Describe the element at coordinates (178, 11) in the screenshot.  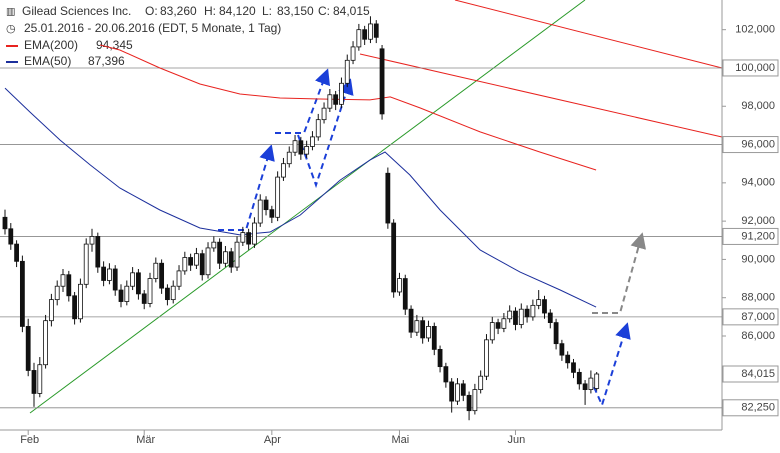
I see `quote-value: 83,260` at that location.